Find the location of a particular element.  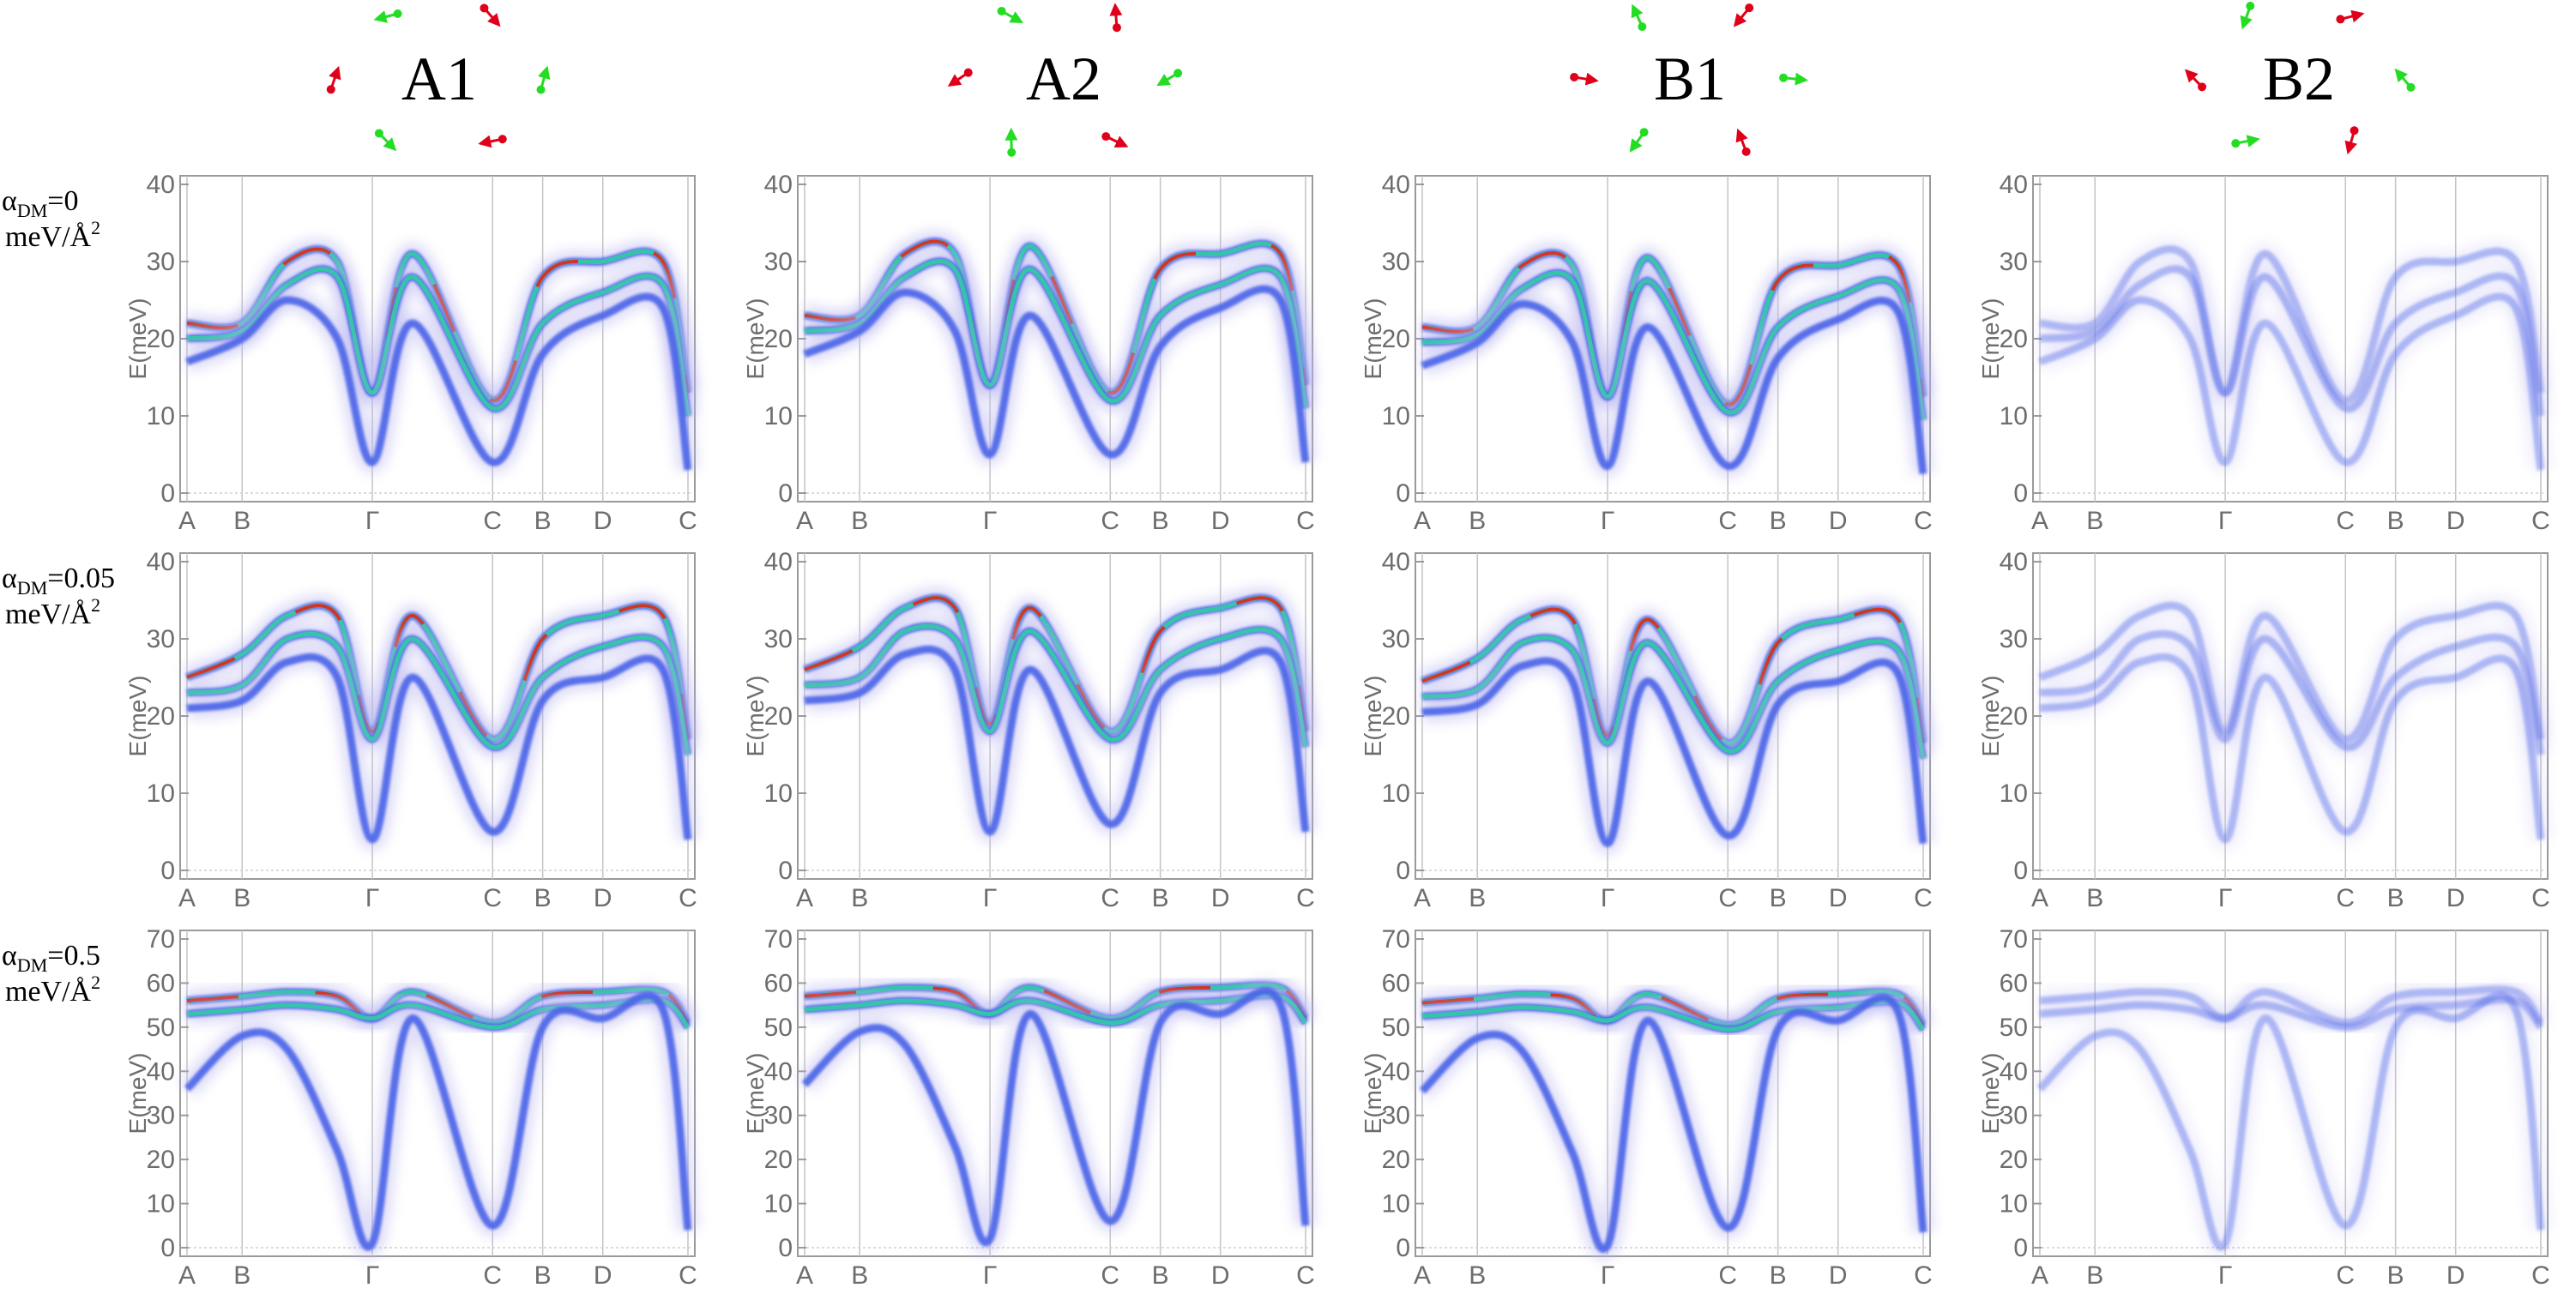

column-header-a2: A2 is located at coordinates (1065, 80).